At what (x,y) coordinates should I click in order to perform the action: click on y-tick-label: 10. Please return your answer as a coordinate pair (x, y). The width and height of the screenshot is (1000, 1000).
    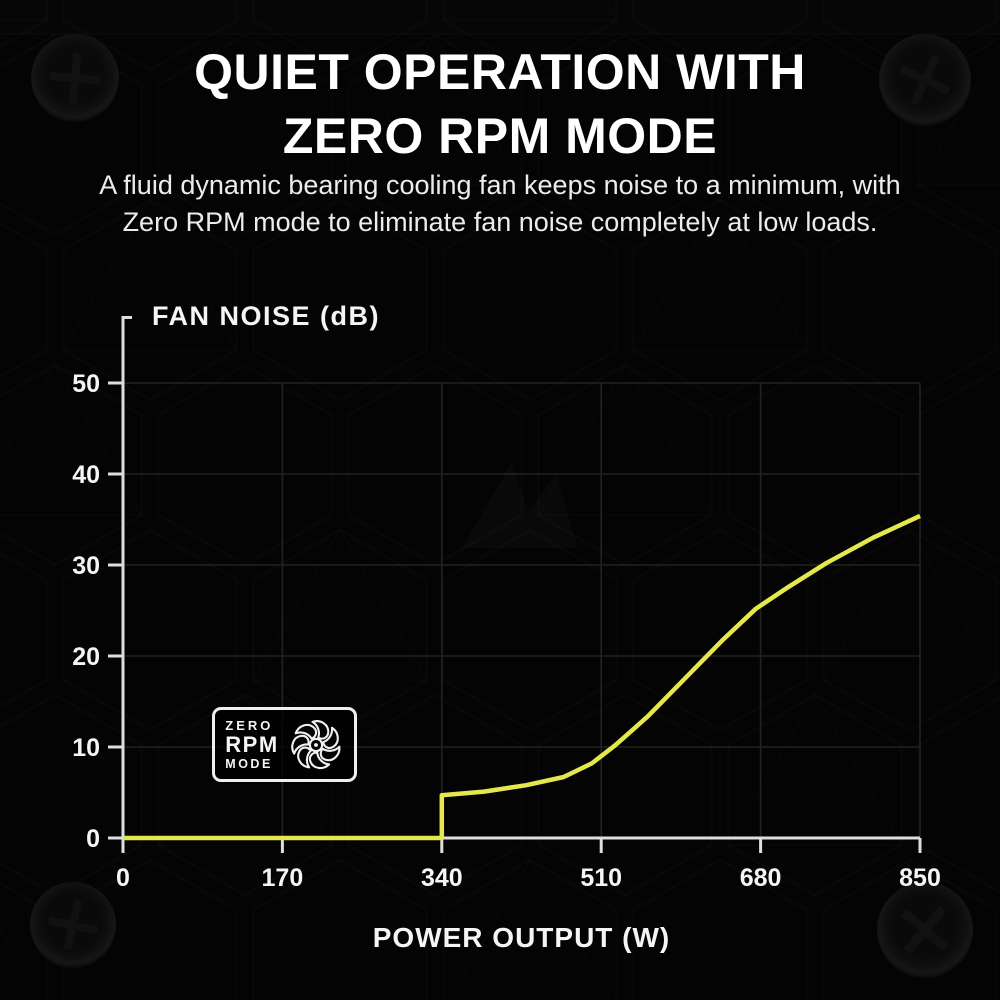
    Looking at the image, I should click on (86, 748).